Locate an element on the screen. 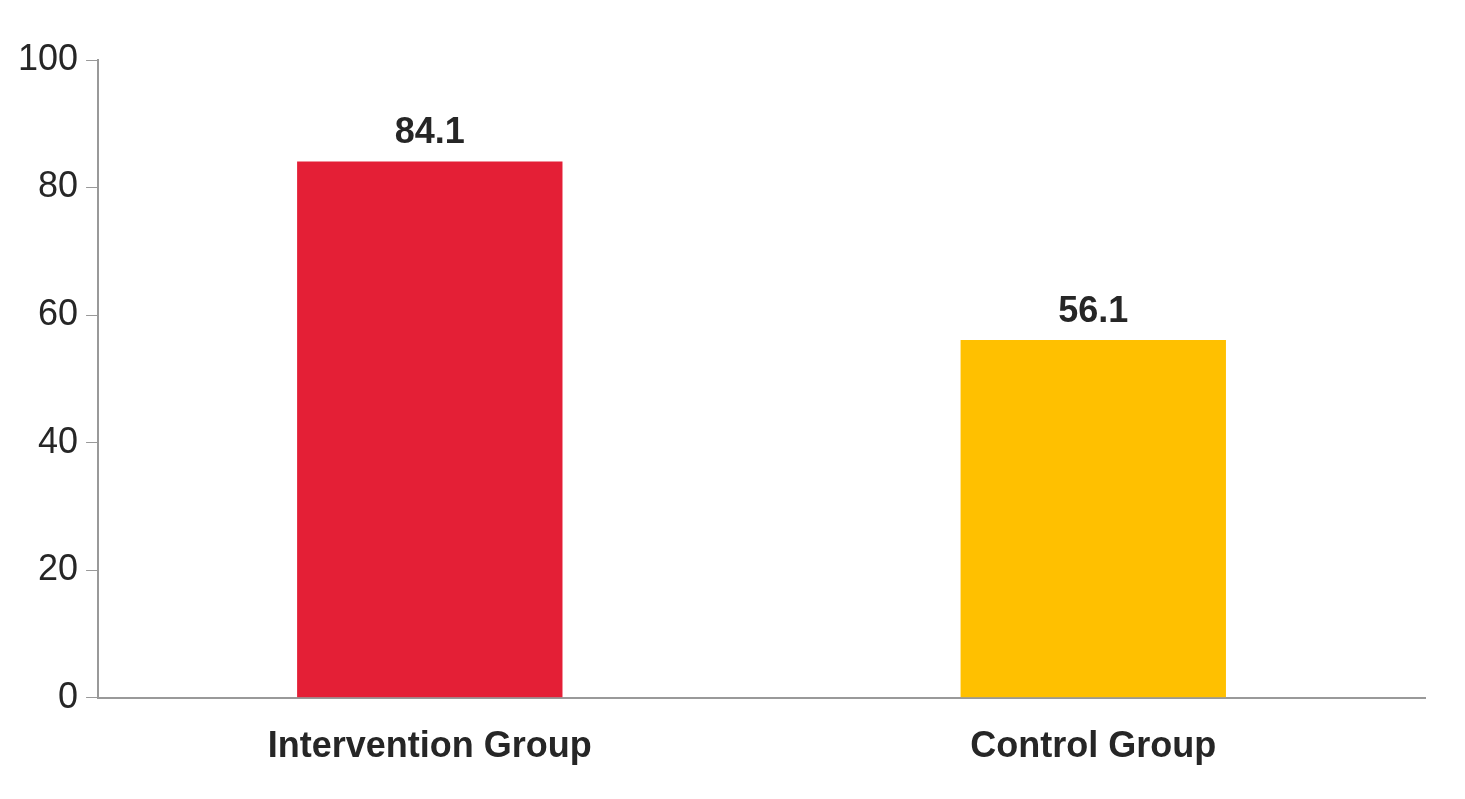  data-label: 84.1 is located at coordinates (429, 131).